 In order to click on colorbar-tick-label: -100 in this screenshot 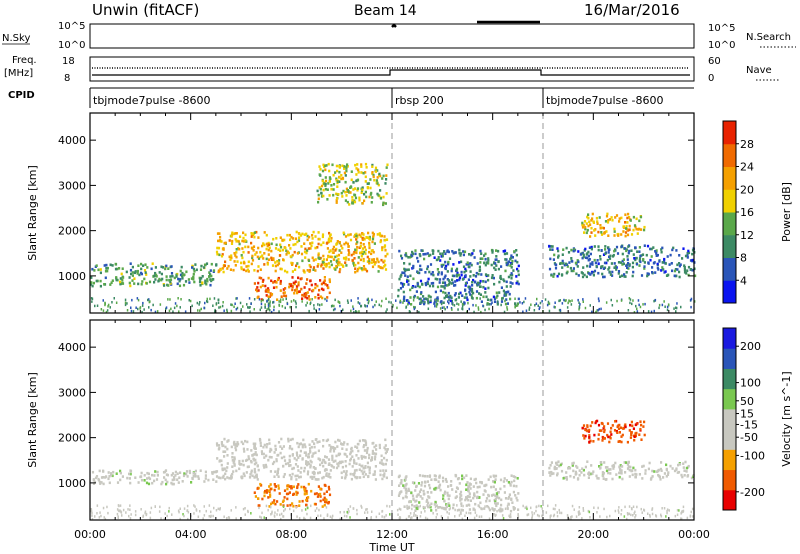, I will do `click(752, 455)`.